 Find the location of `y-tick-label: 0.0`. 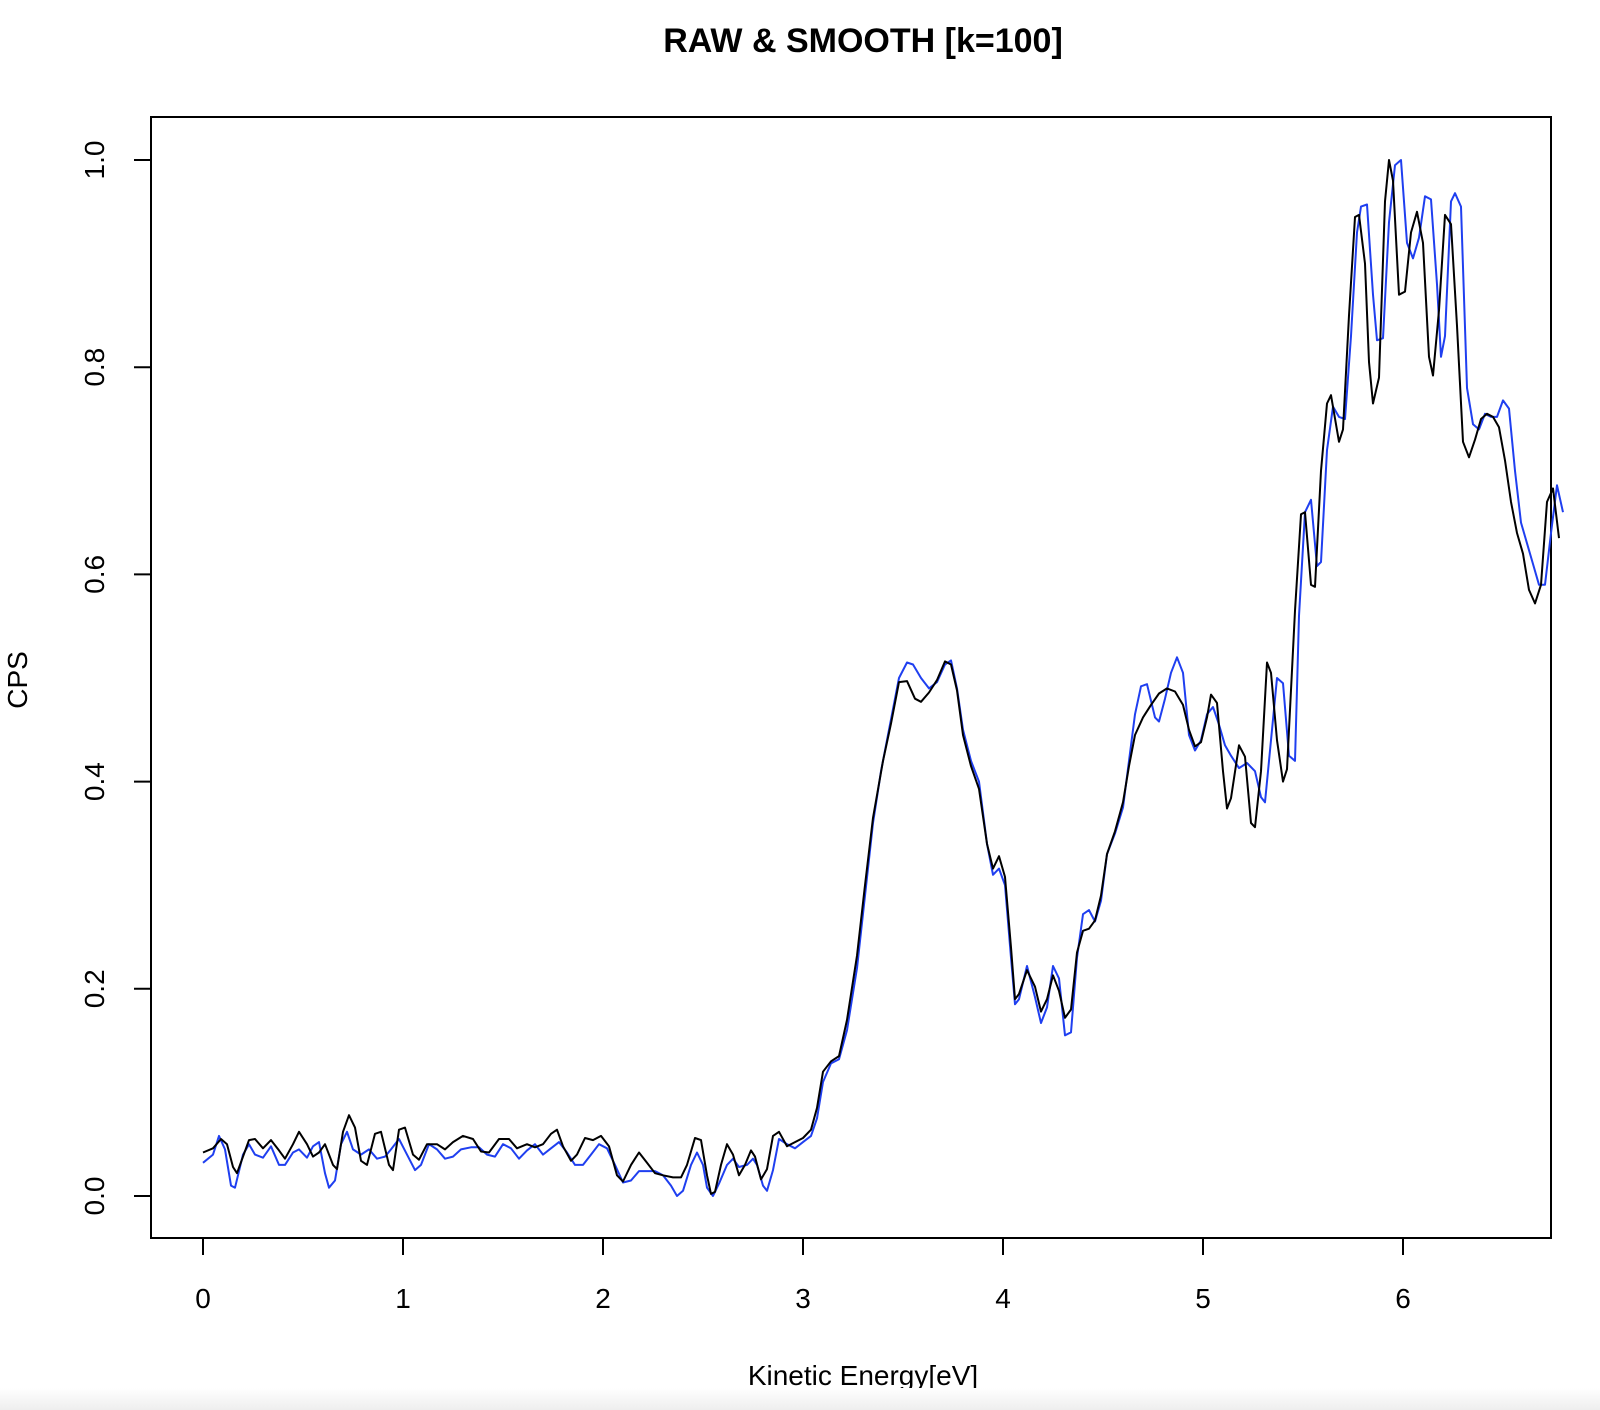

y-tick-label: 0.0 is located at coordinates (94, 1196).